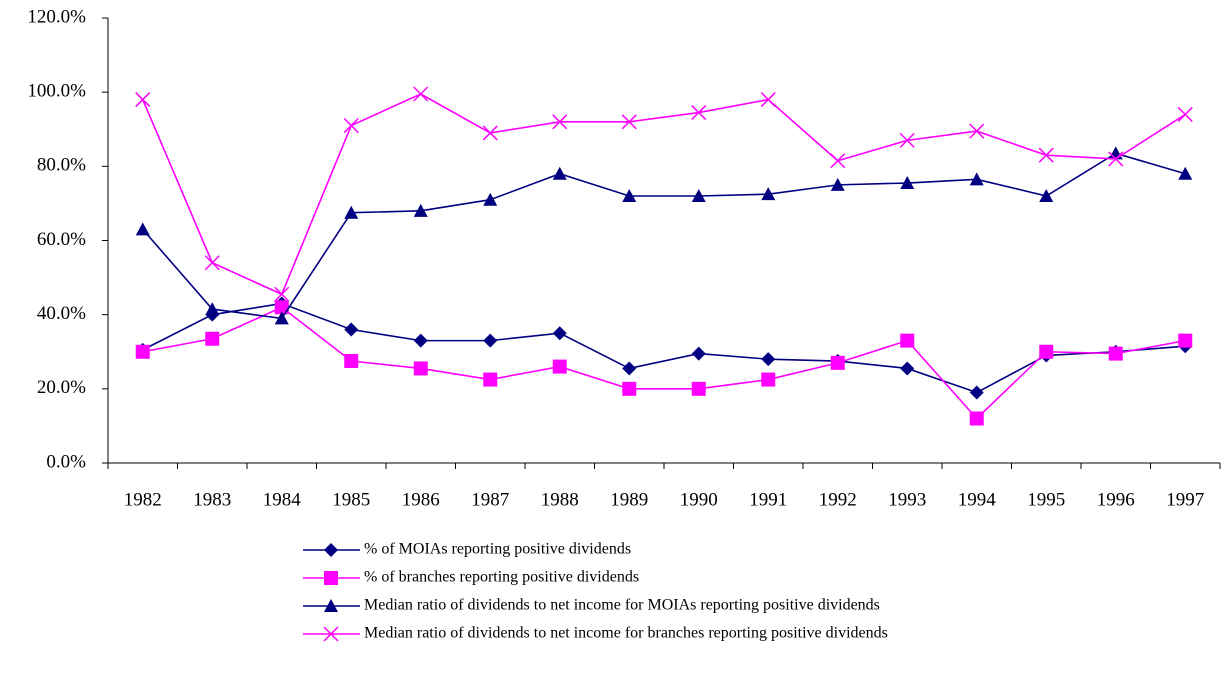 The width and height of the screenshot is (1225, 677). I want to click on x-tick-label: 1991, so click(768, 499).